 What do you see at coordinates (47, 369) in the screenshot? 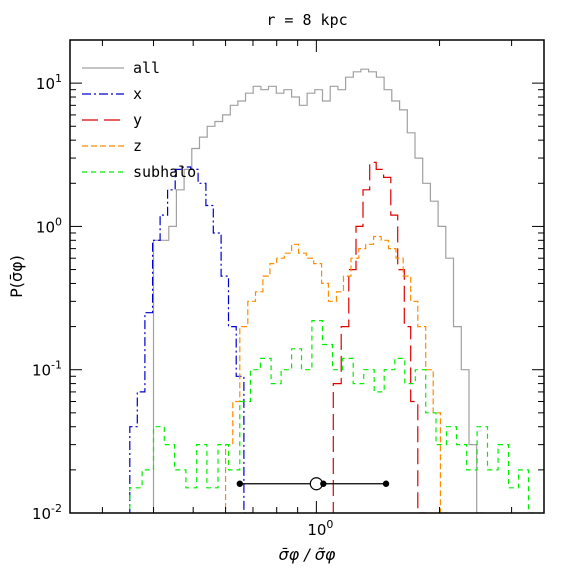
I see `tick-label-y--1: 10⁻¹` at bounding box center [47, 369].